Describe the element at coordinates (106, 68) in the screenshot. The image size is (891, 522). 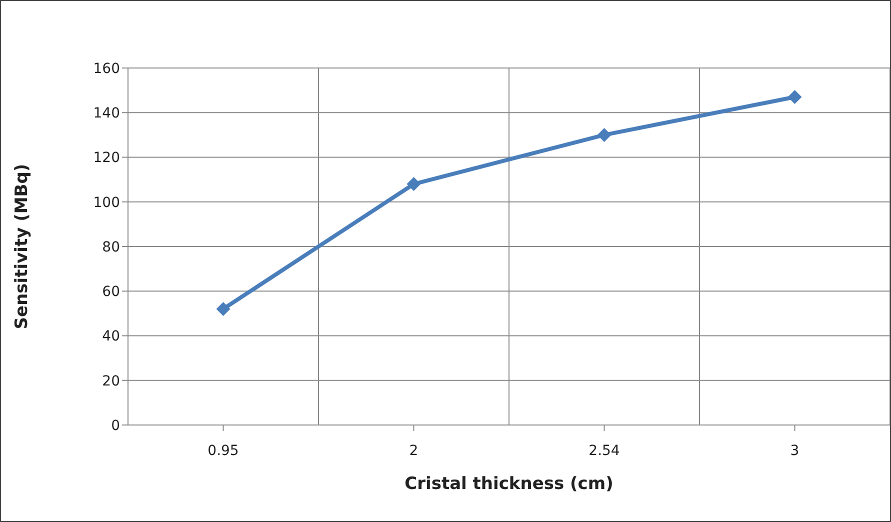
I see `y-tick-label: 160` at that location.